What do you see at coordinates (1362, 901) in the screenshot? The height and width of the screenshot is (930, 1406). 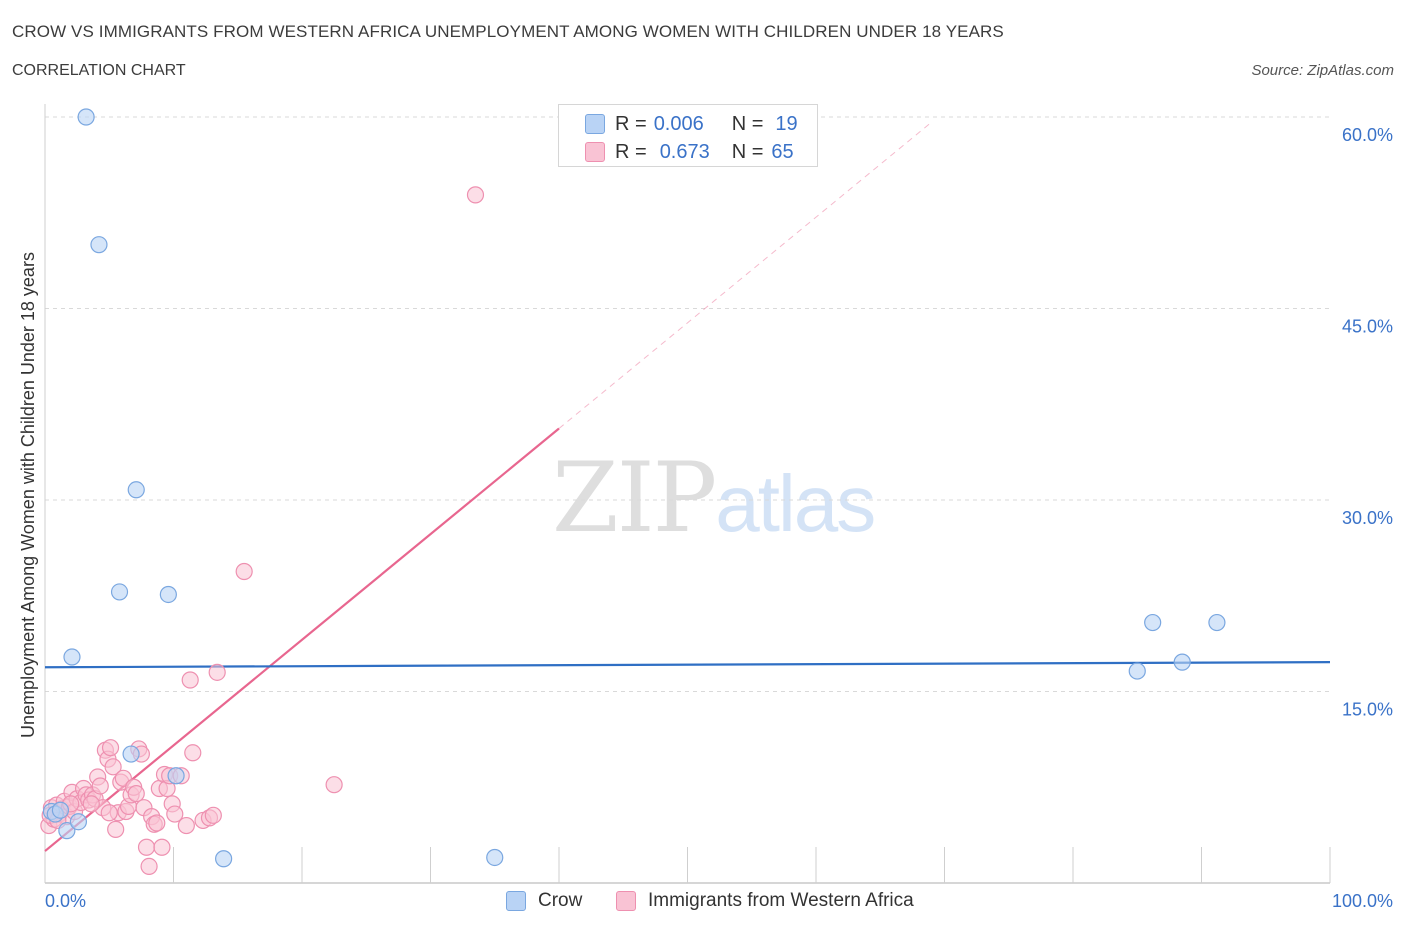 I see `x-tick-label-max: 100.0%` at bounding box center [1362, 901].